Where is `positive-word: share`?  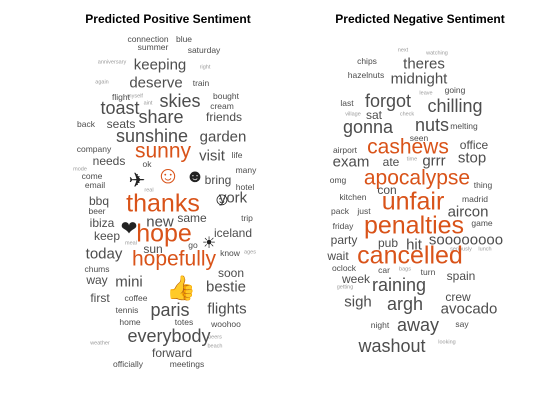
positive-word: share is located at coordinates (161, 117).